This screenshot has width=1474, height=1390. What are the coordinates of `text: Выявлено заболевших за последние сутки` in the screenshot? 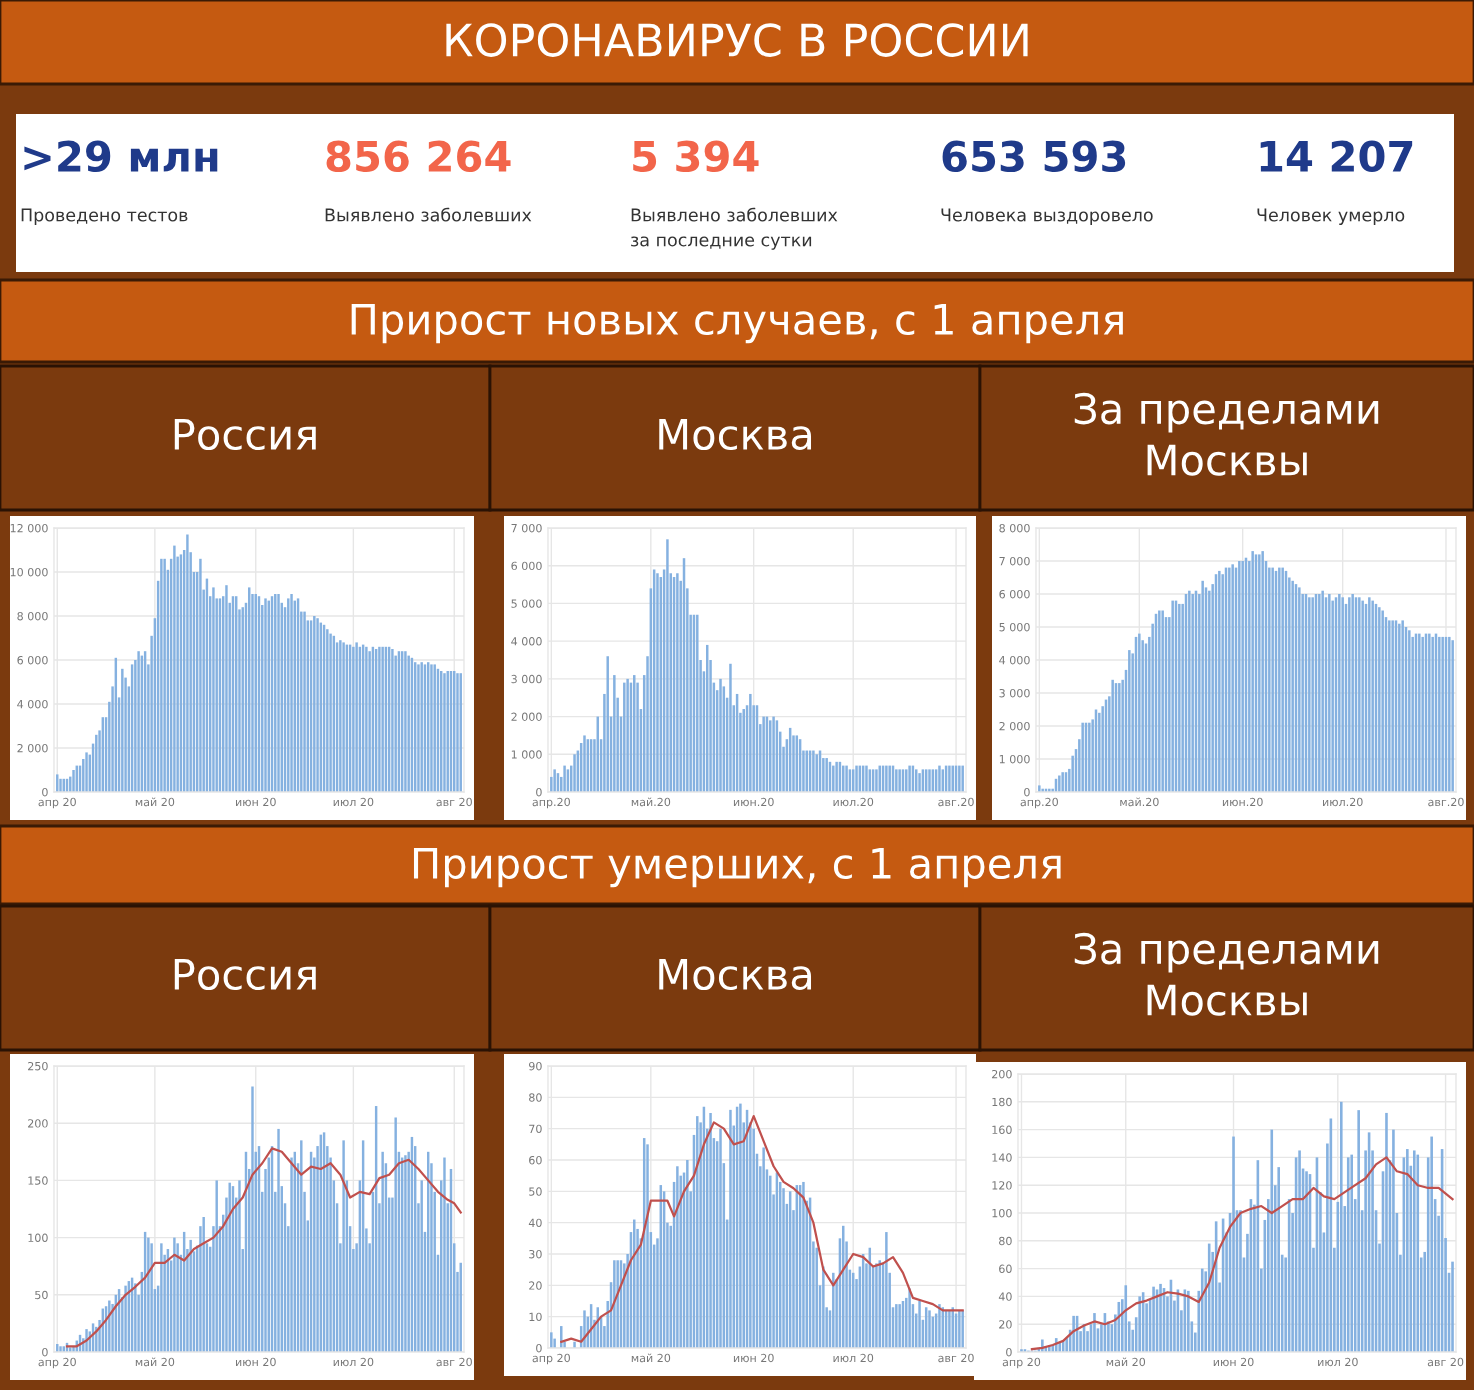 It's located at (734, 228).